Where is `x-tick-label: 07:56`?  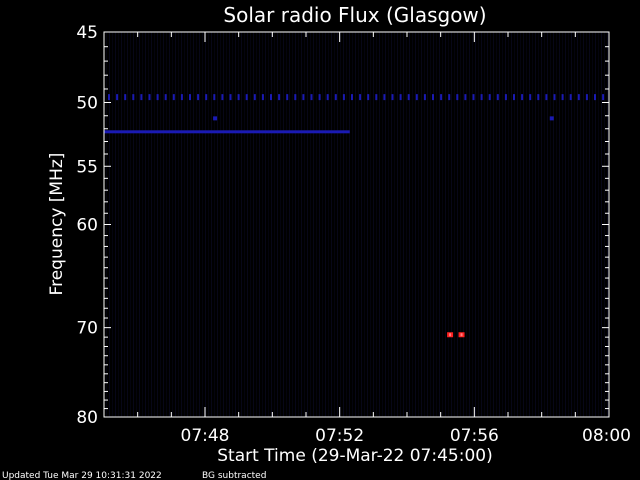
x-tick-label: 07:56 is located at coordinates (474, 436).